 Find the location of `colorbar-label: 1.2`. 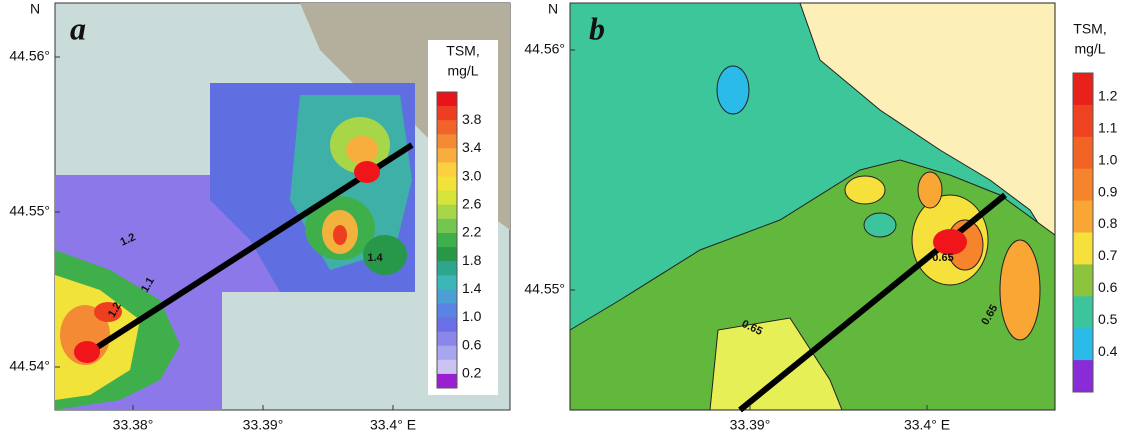

colorbar-label: 1.2 is located at coordinates (1108, 96).